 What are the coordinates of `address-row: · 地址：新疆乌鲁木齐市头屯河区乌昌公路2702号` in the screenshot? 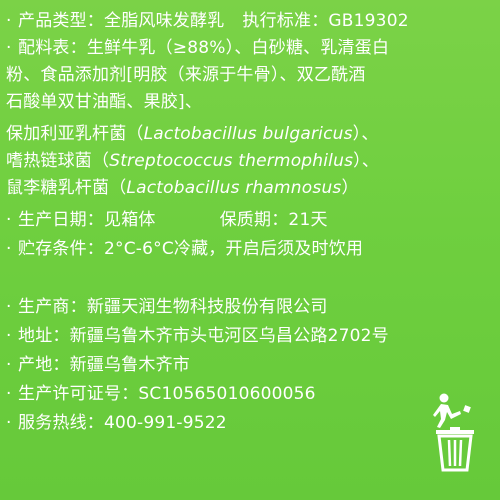 It's located at (250, 336).